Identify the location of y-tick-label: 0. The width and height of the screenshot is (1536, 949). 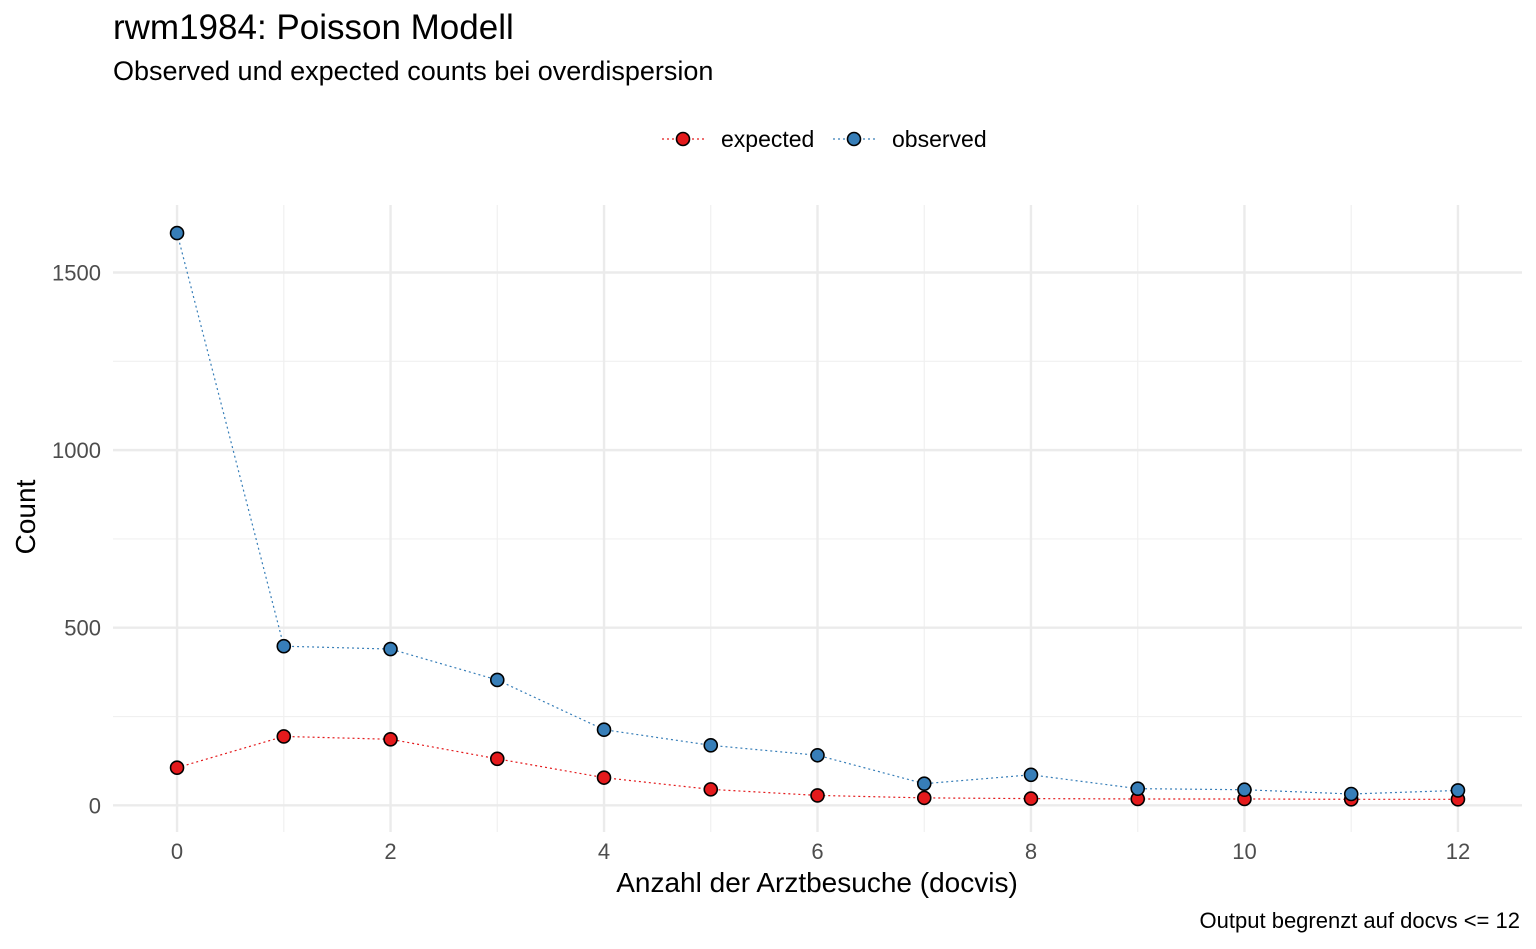
(95, 805).